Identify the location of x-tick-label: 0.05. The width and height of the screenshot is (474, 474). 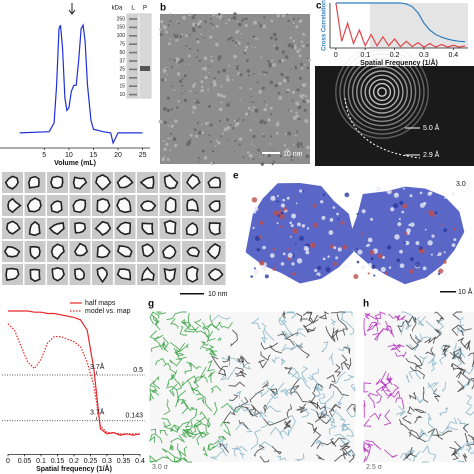
(25, 461).